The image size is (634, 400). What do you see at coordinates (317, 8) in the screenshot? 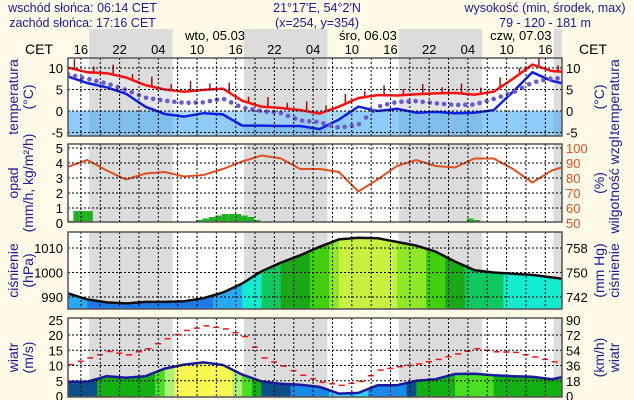
I see `coordinates-text: 21°17'E, 54°2'N` at bounding box center [317, 8].